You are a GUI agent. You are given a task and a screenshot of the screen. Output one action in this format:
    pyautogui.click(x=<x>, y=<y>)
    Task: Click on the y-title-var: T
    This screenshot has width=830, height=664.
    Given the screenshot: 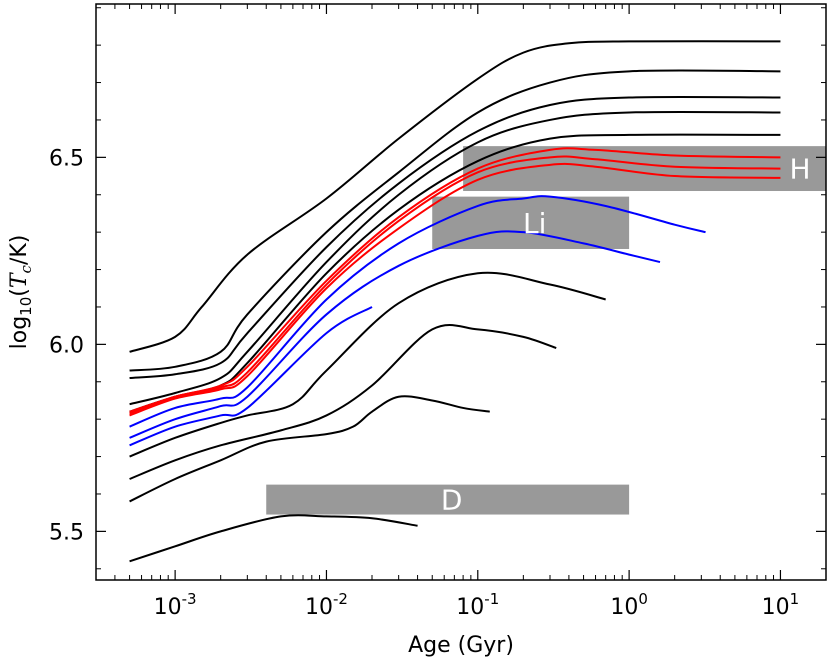 What is the action you would take?
    pyautogui.click(x=19, y=279)
    